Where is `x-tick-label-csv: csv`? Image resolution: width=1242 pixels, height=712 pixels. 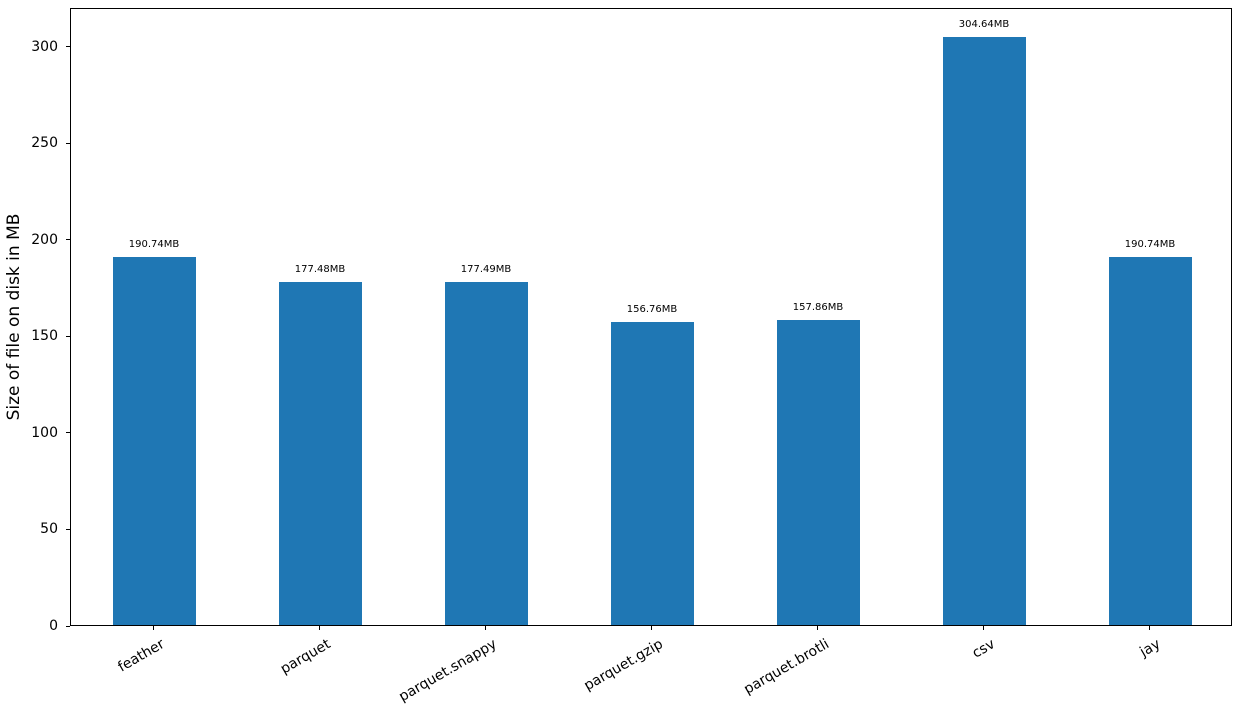 x-tick-label-csv: csv is located at coordinates (983, 649).